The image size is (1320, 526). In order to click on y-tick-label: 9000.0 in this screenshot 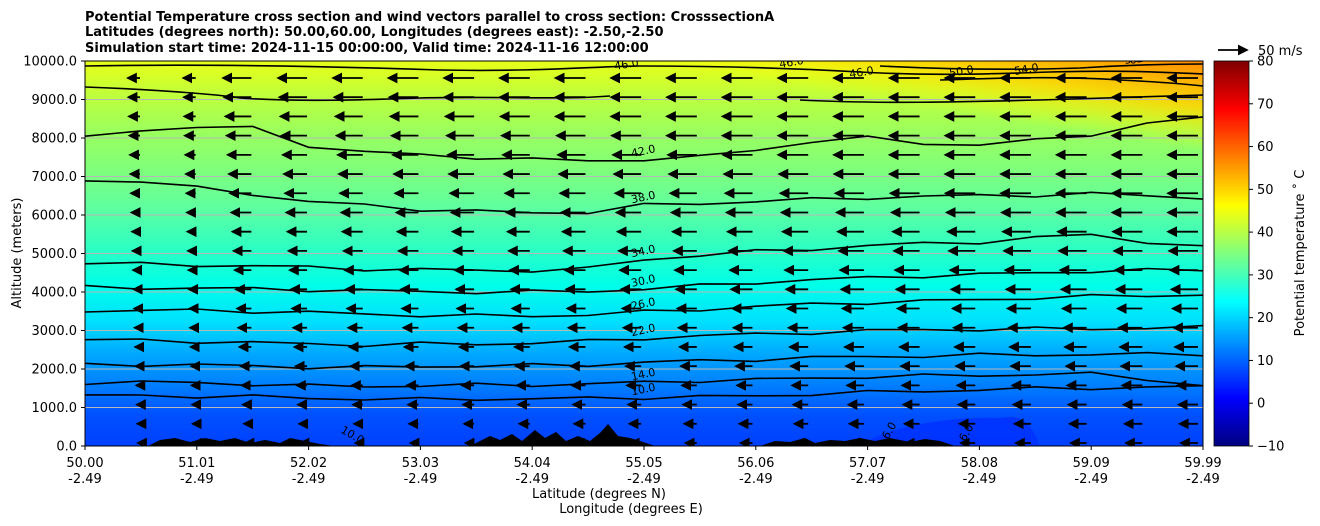, I will do `click(55, 100)`.